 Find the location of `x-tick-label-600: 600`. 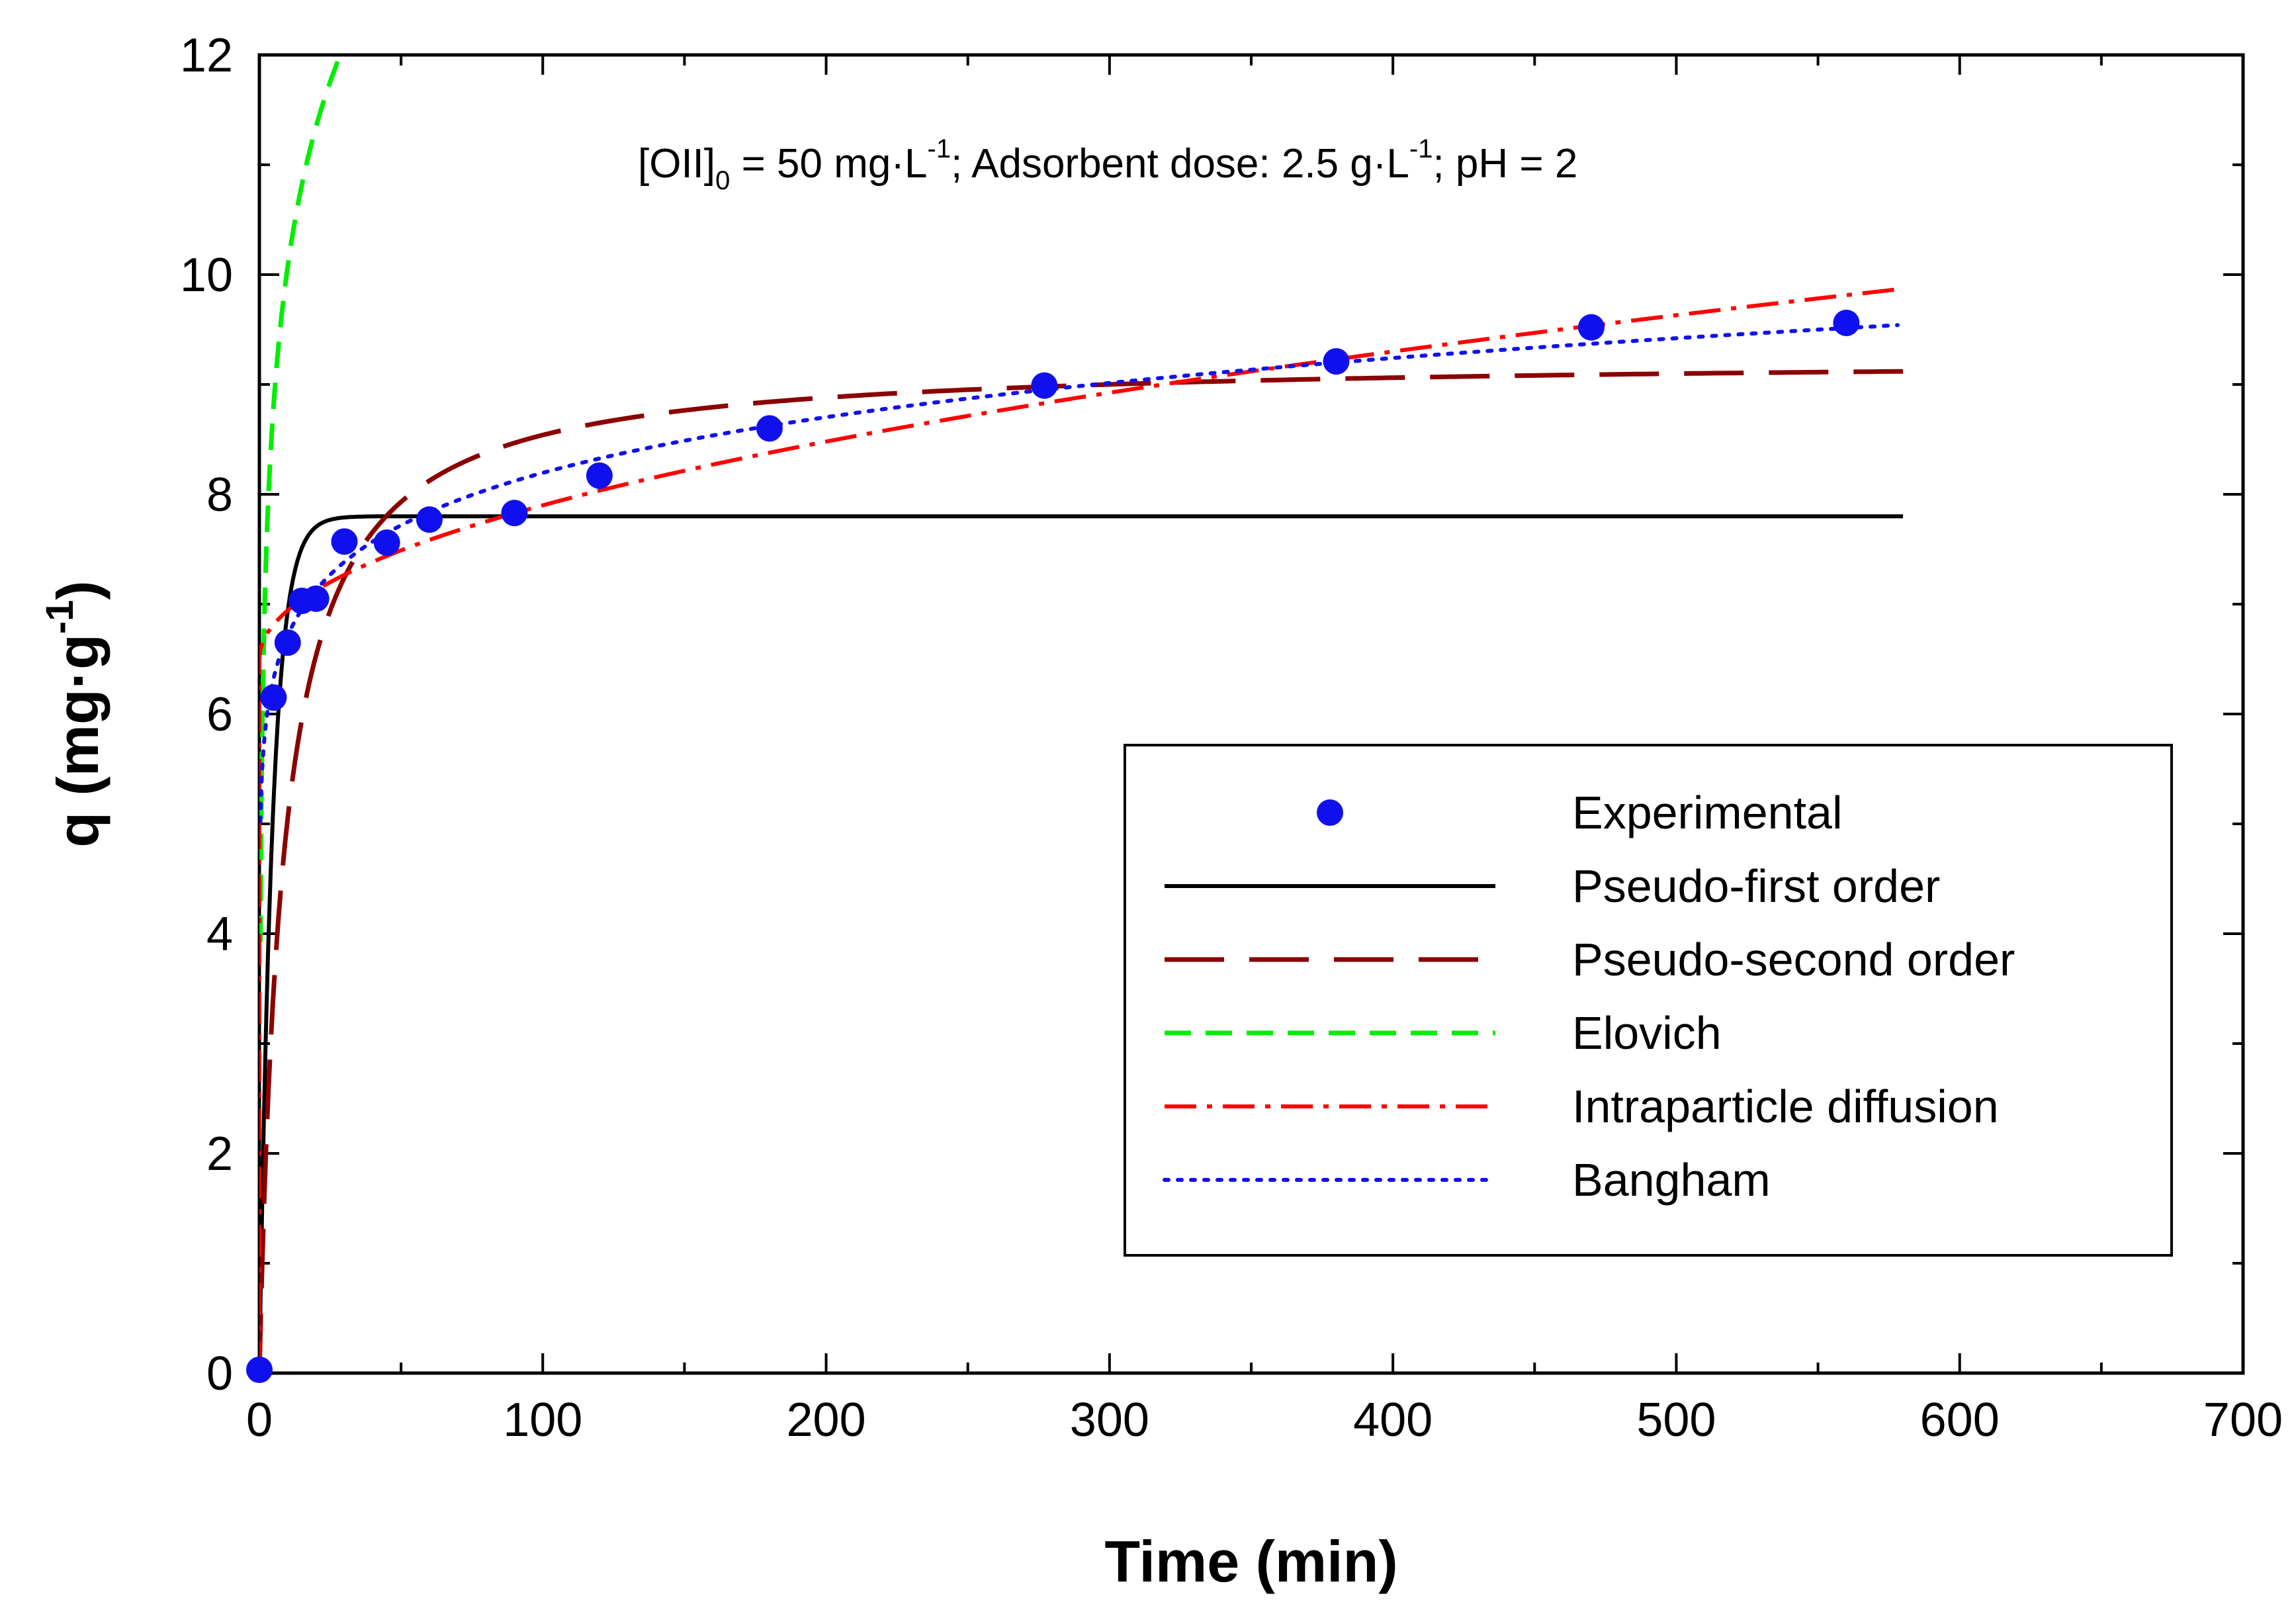

x-tick-label-600: 600 is located at coordinates (1960, 1420).